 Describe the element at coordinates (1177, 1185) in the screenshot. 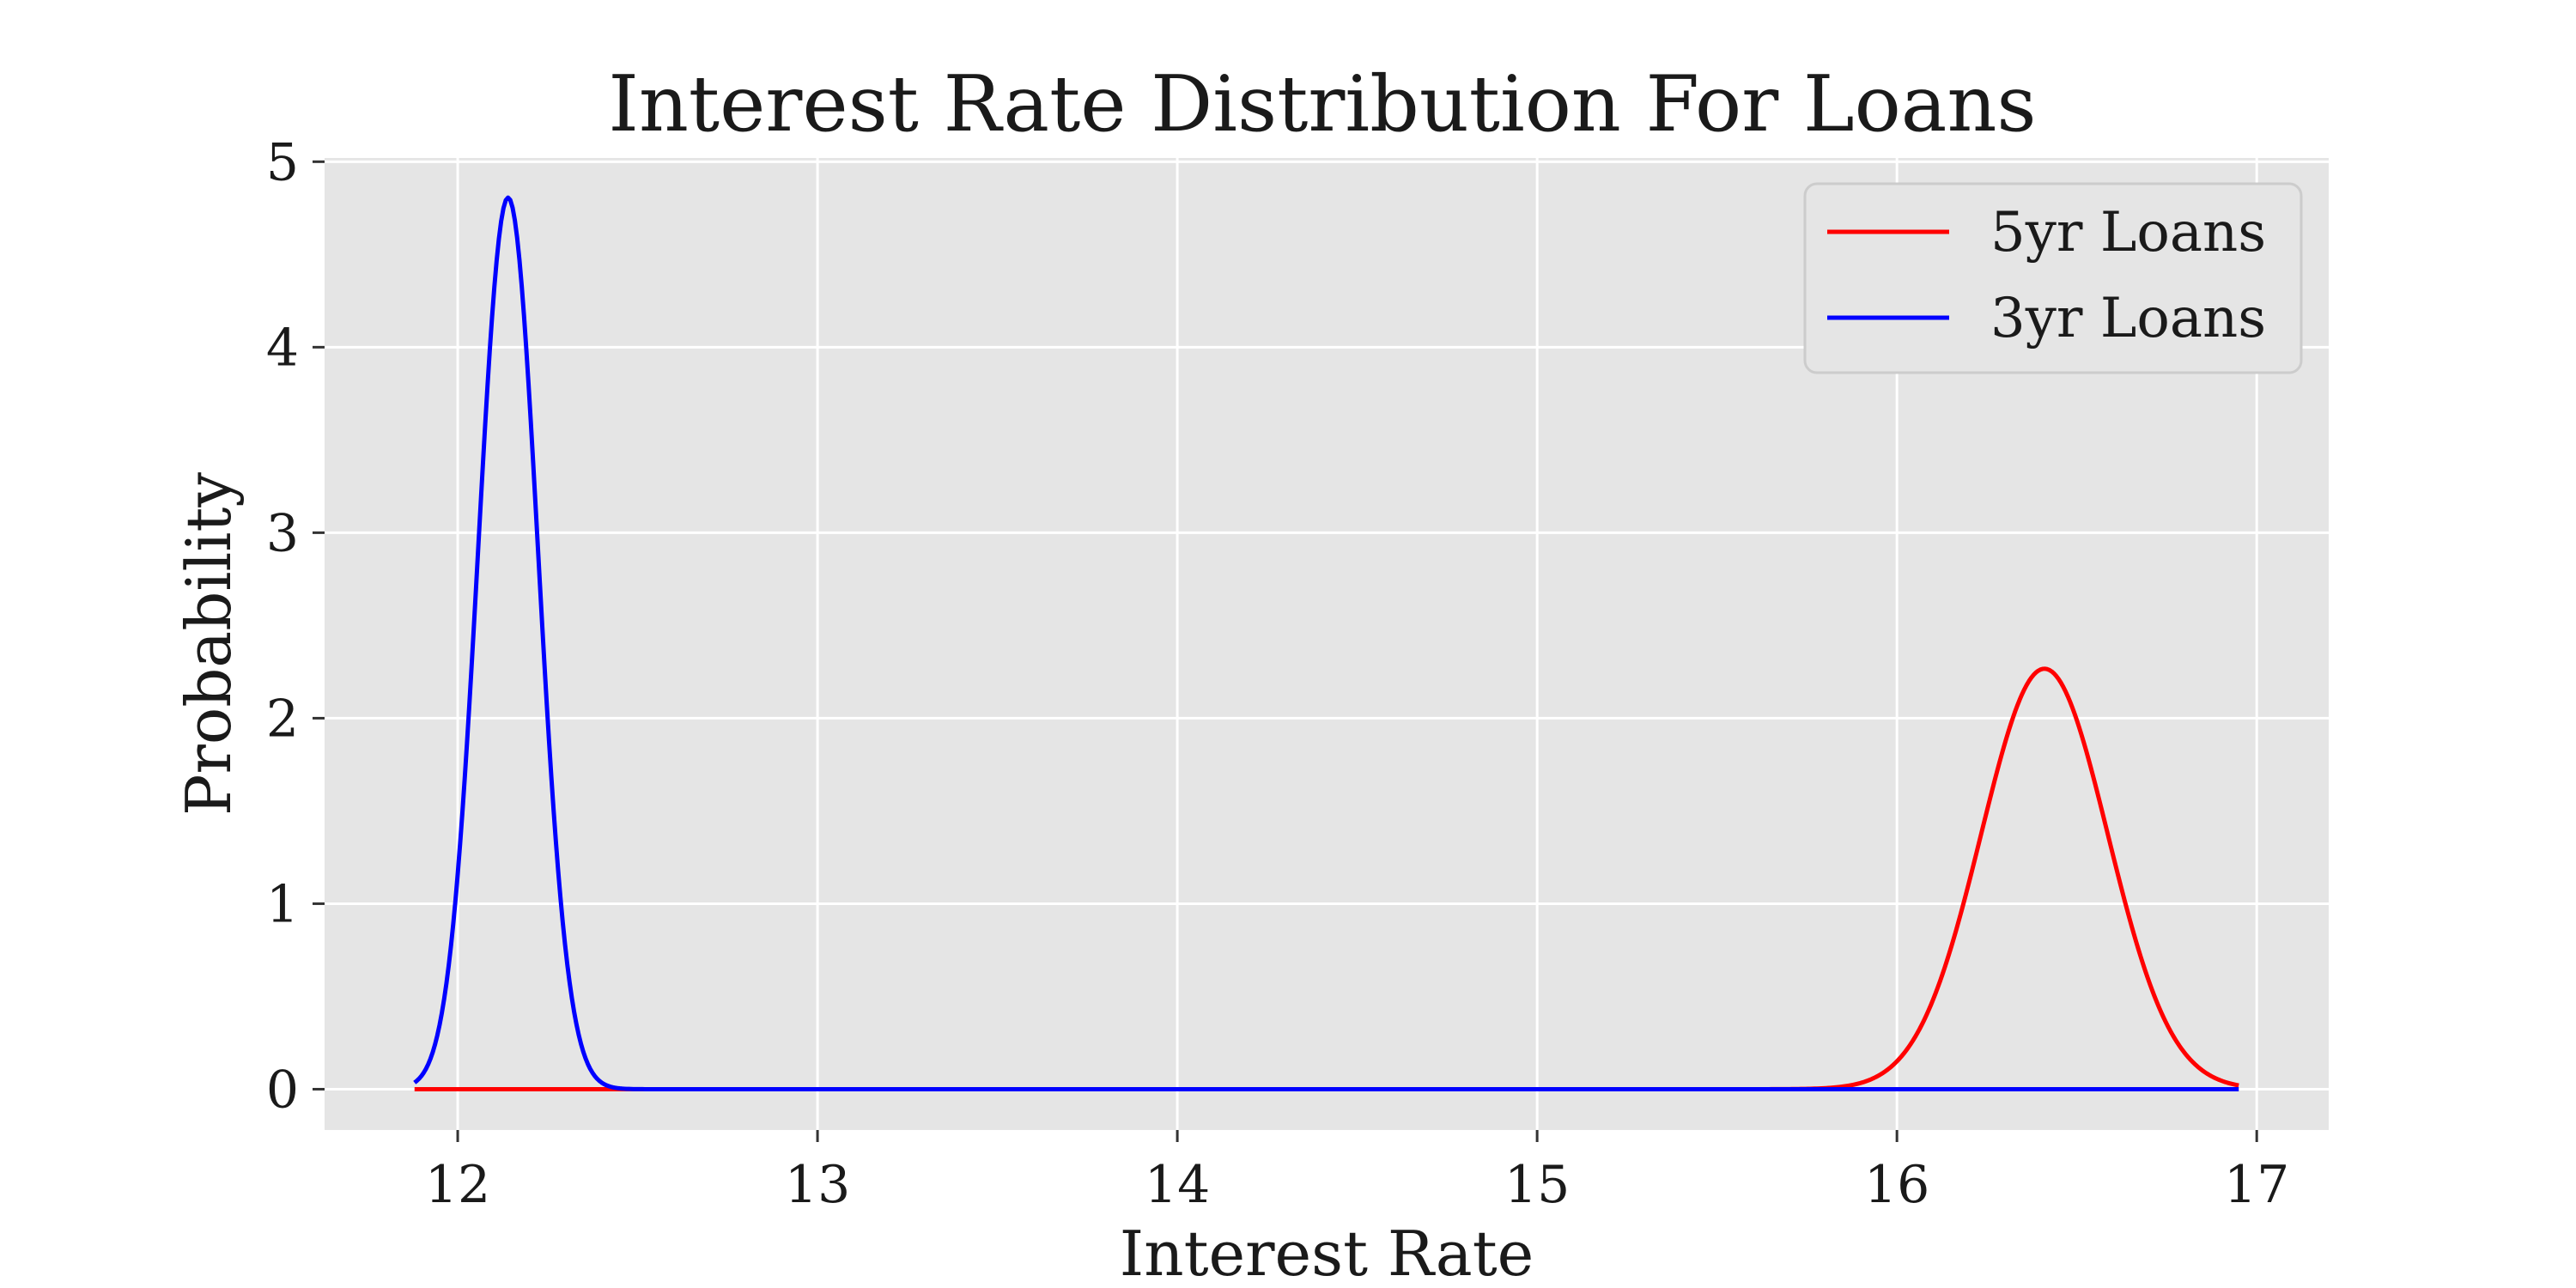

I see `x-tick-label: 14` at that location.